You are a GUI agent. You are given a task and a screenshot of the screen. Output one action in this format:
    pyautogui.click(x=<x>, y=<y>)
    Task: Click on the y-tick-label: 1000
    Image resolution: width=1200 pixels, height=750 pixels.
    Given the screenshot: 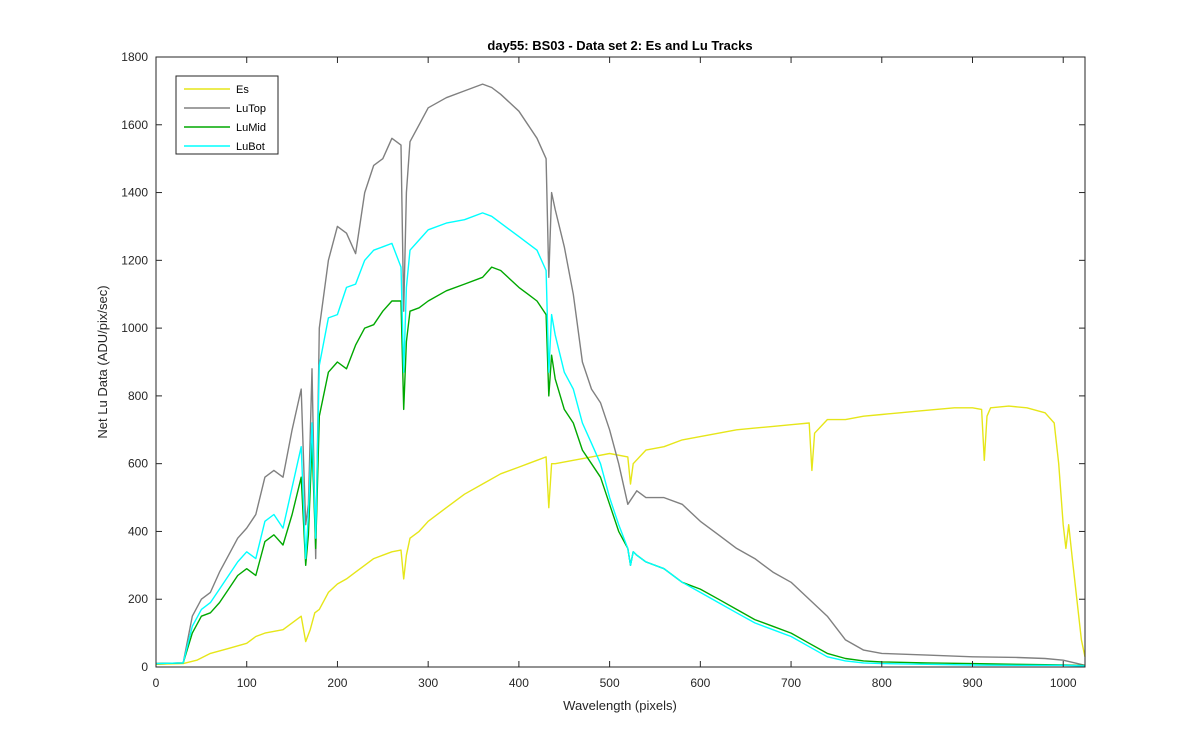 What is the action you would take?
    pyautogui.click(x=134, y=328)
    